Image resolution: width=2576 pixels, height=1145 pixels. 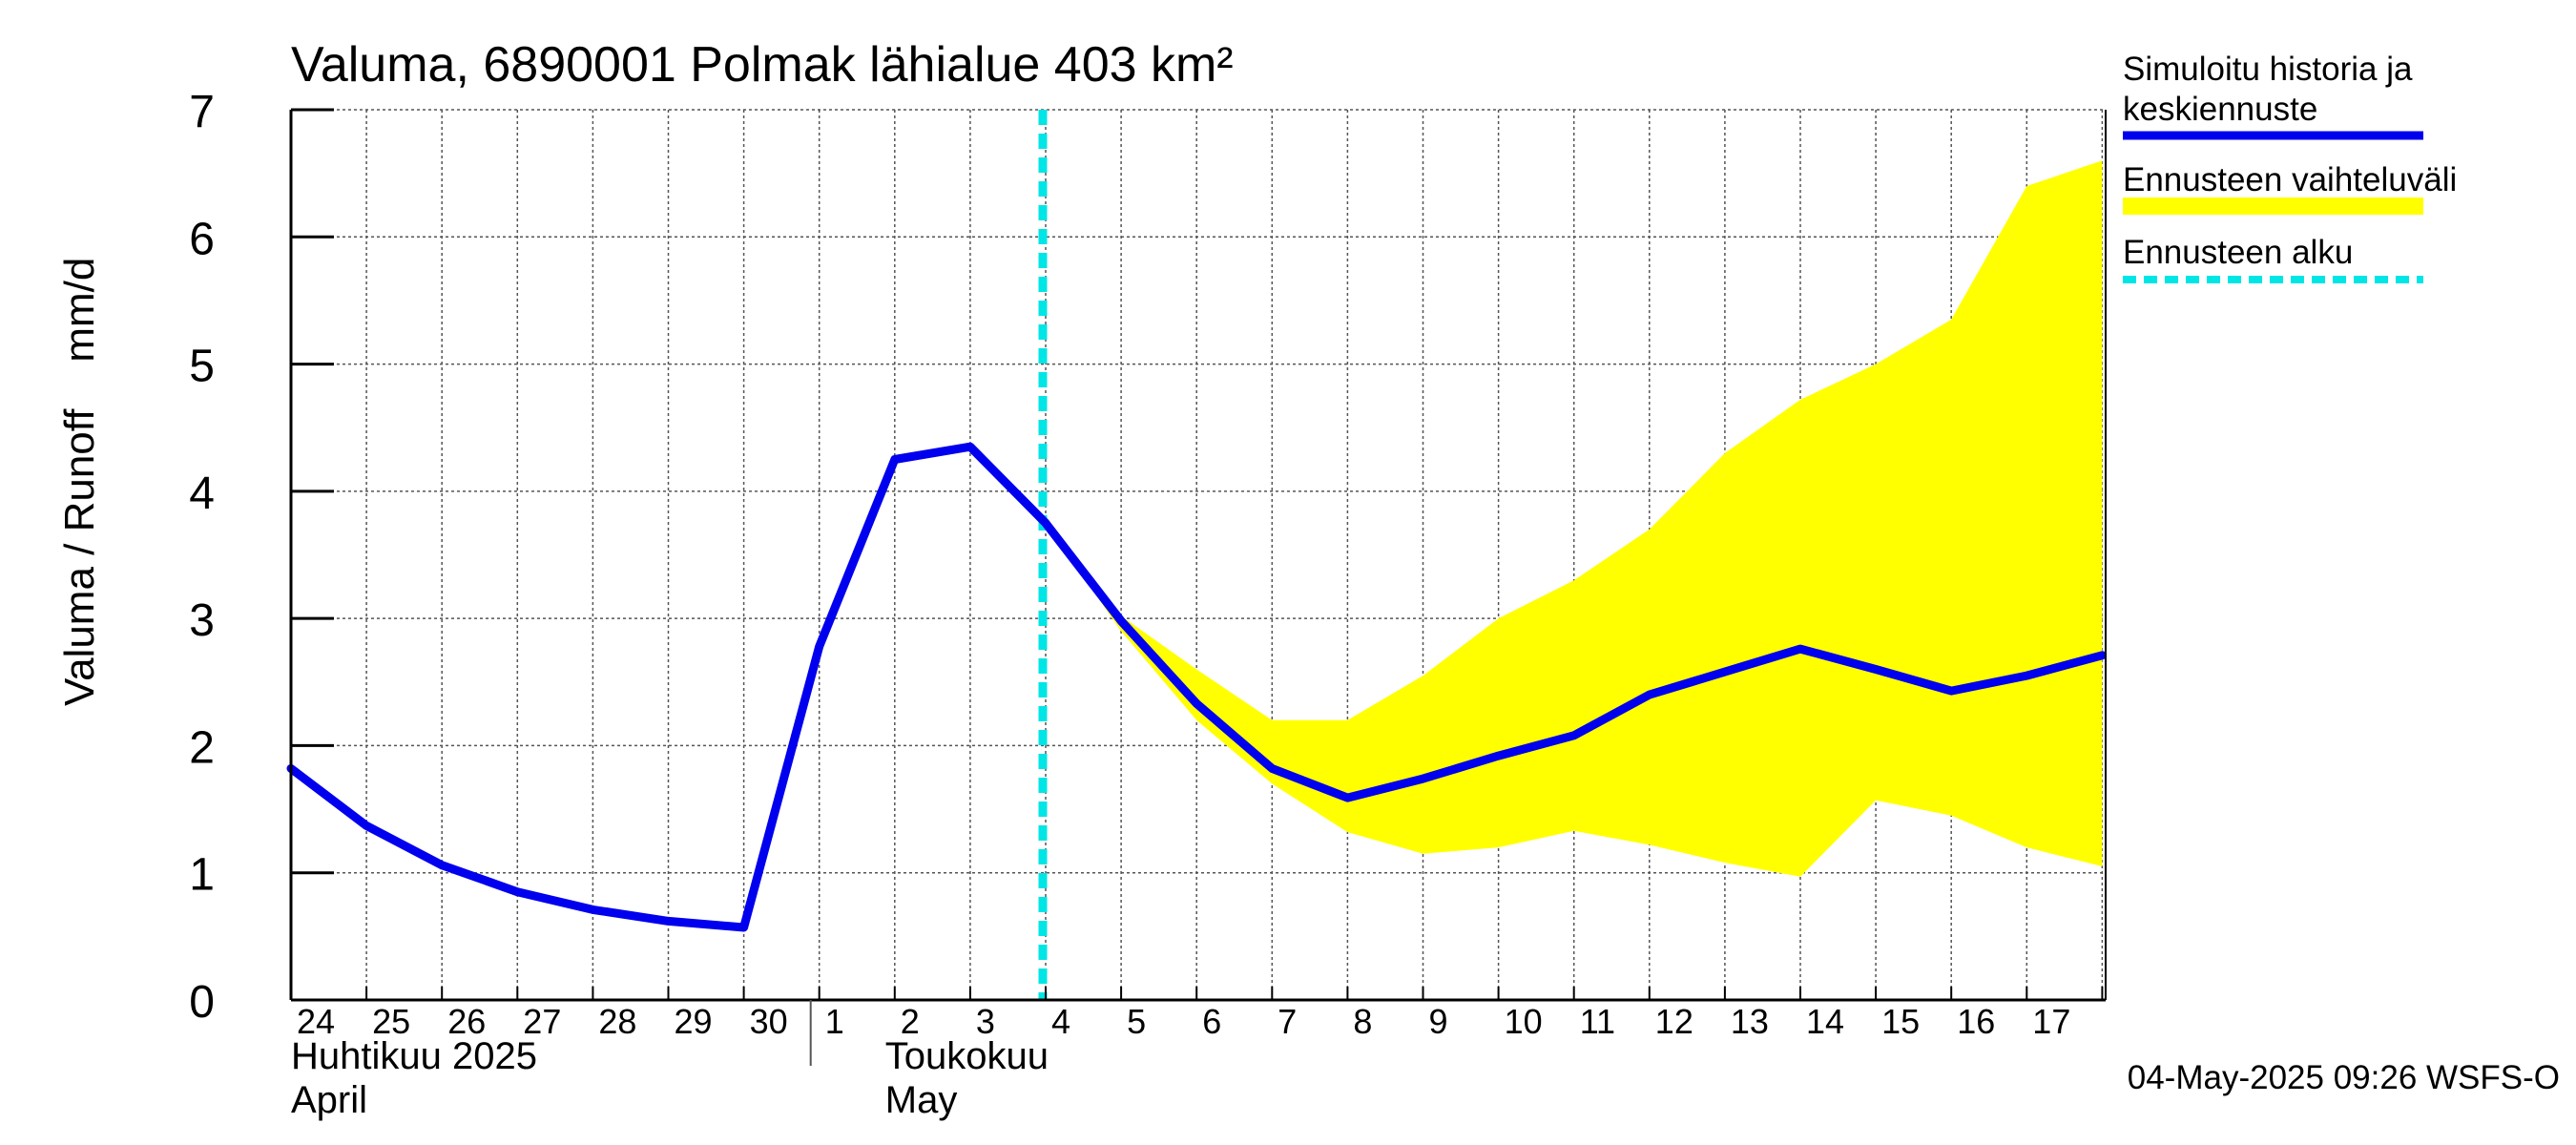 What do you see at coordinates (202, 493) in the screenshot?
I see `y-tick-label: 4` at bounding box center [202, 493].